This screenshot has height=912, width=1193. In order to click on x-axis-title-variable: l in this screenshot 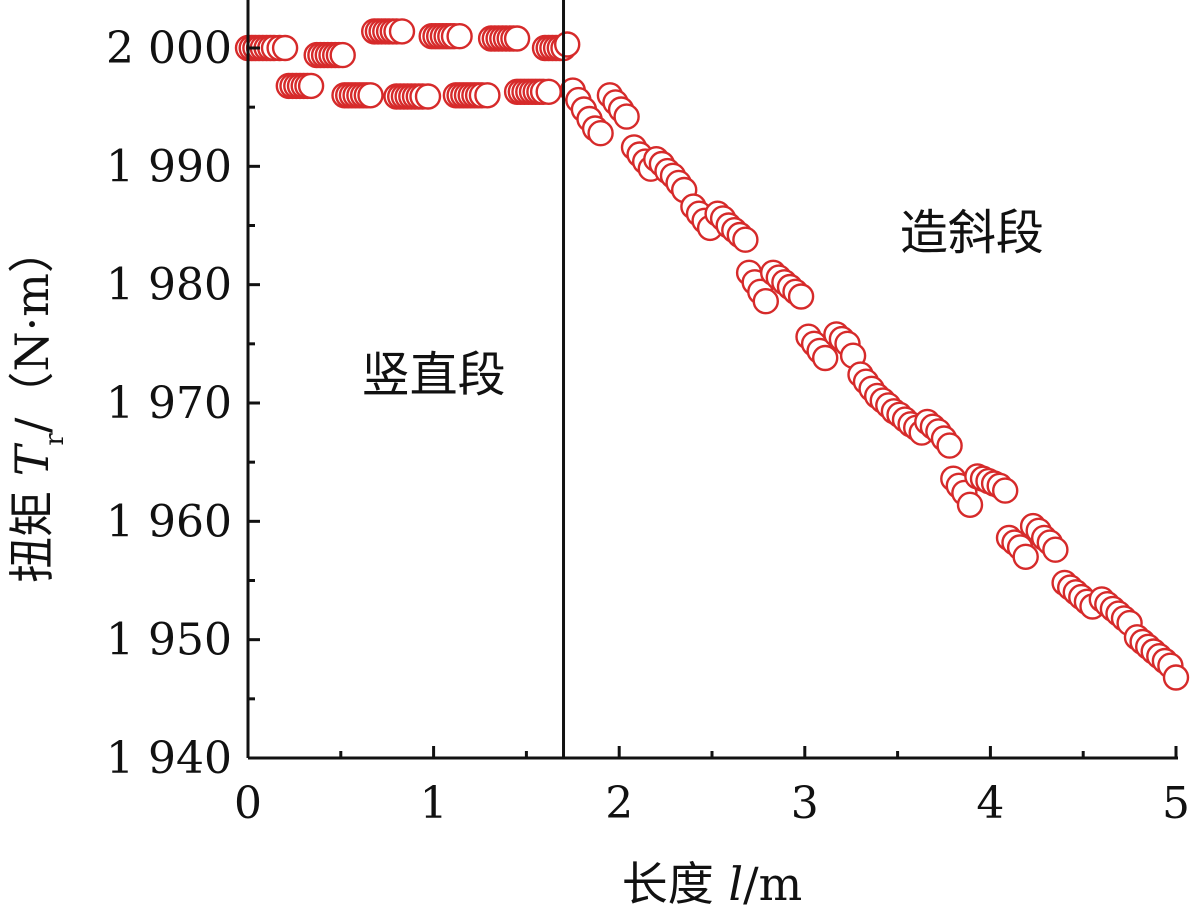, I will do `click(735, 884)`.